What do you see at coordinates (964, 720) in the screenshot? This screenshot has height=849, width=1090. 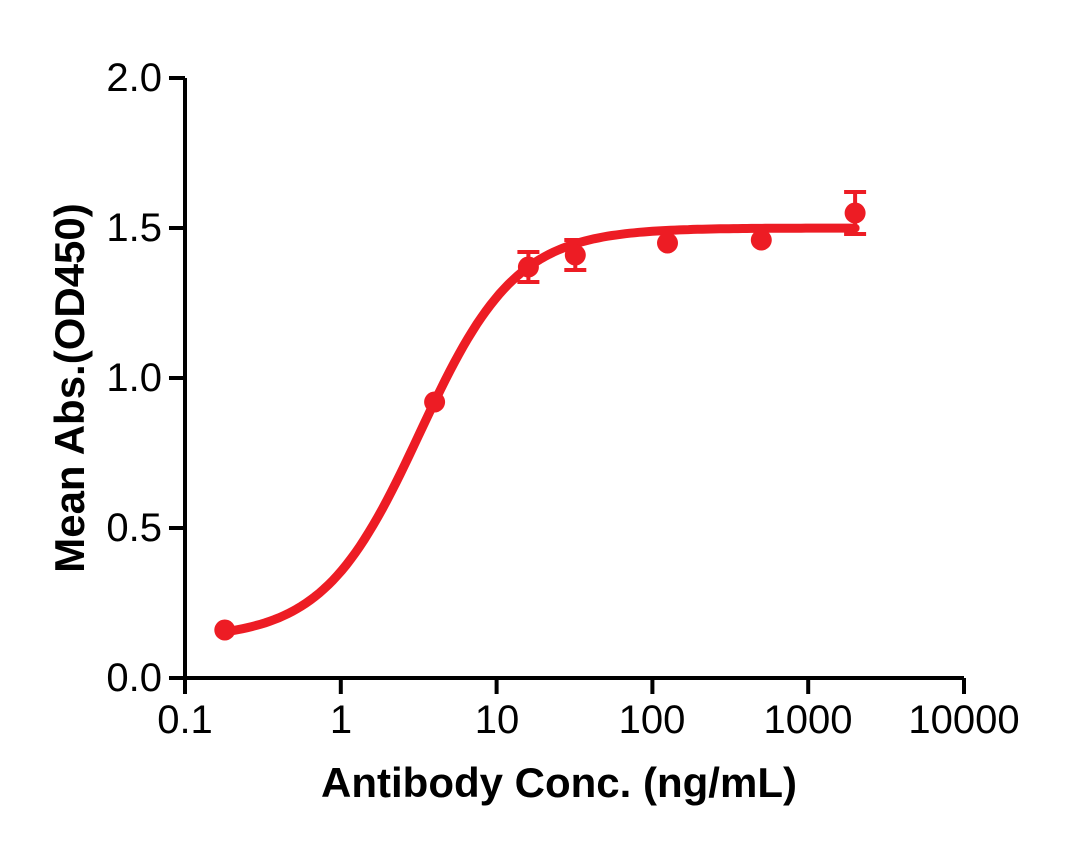 I see `x-tick-label: 10000` at bounding box center [964, 720].